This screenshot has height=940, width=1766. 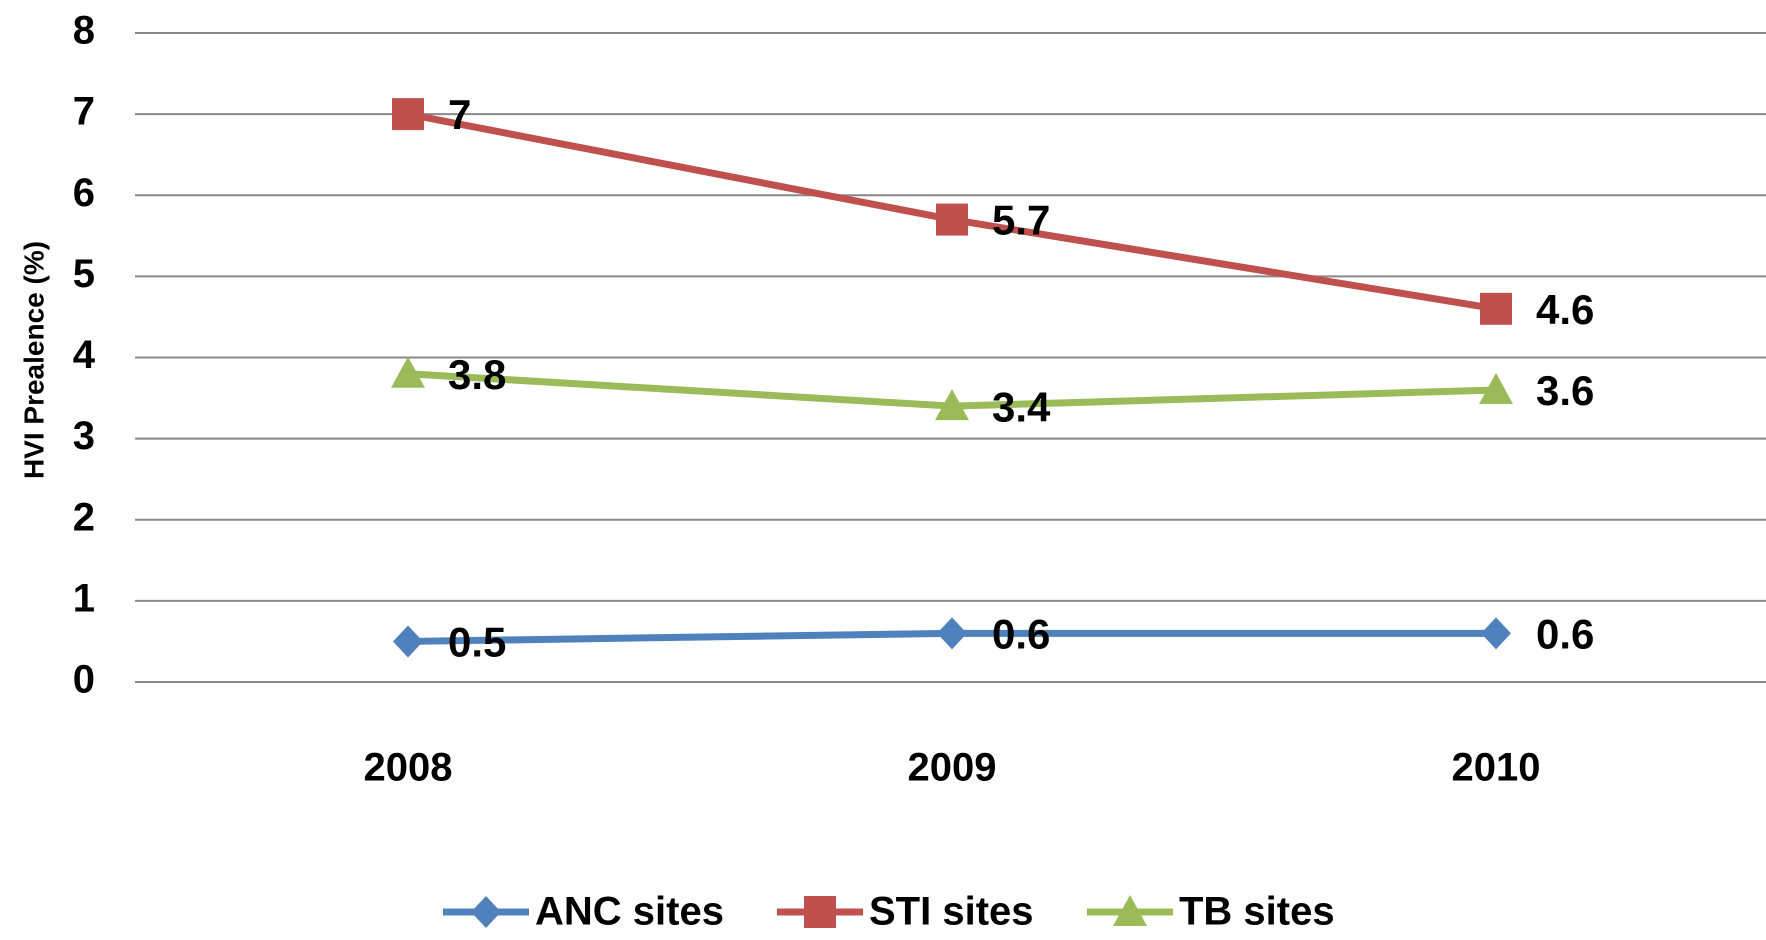 I want to click on y-tick-label: 6, so click(x=84, y=193).